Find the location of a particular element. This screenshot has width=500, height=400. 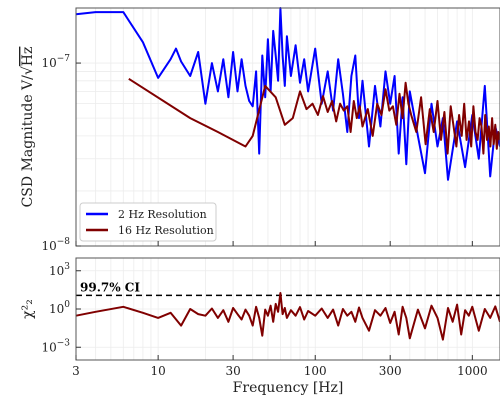

legend-label-2hz: 2 Hz Resolution is located at coordinates (162, 214).